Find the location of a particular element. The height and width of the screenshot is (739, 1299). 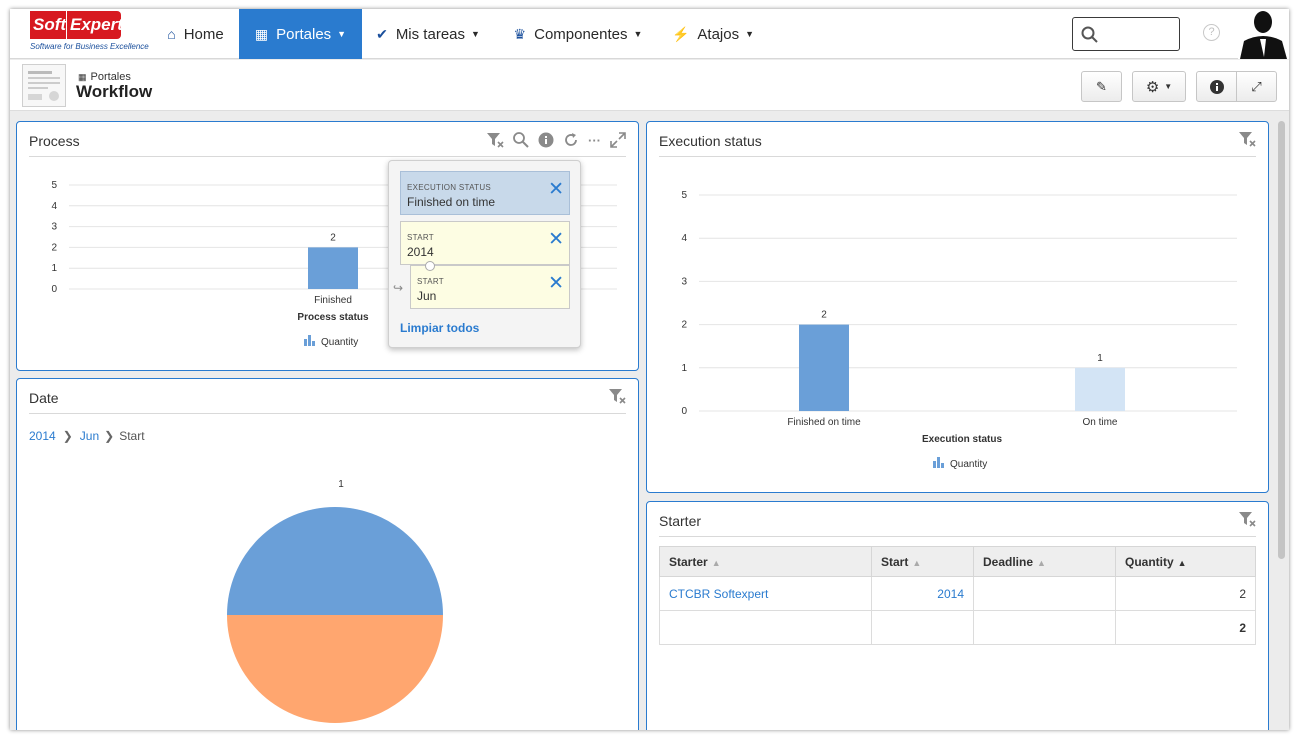

drill-level-year: 2014 is located at coordinates (42, 436).